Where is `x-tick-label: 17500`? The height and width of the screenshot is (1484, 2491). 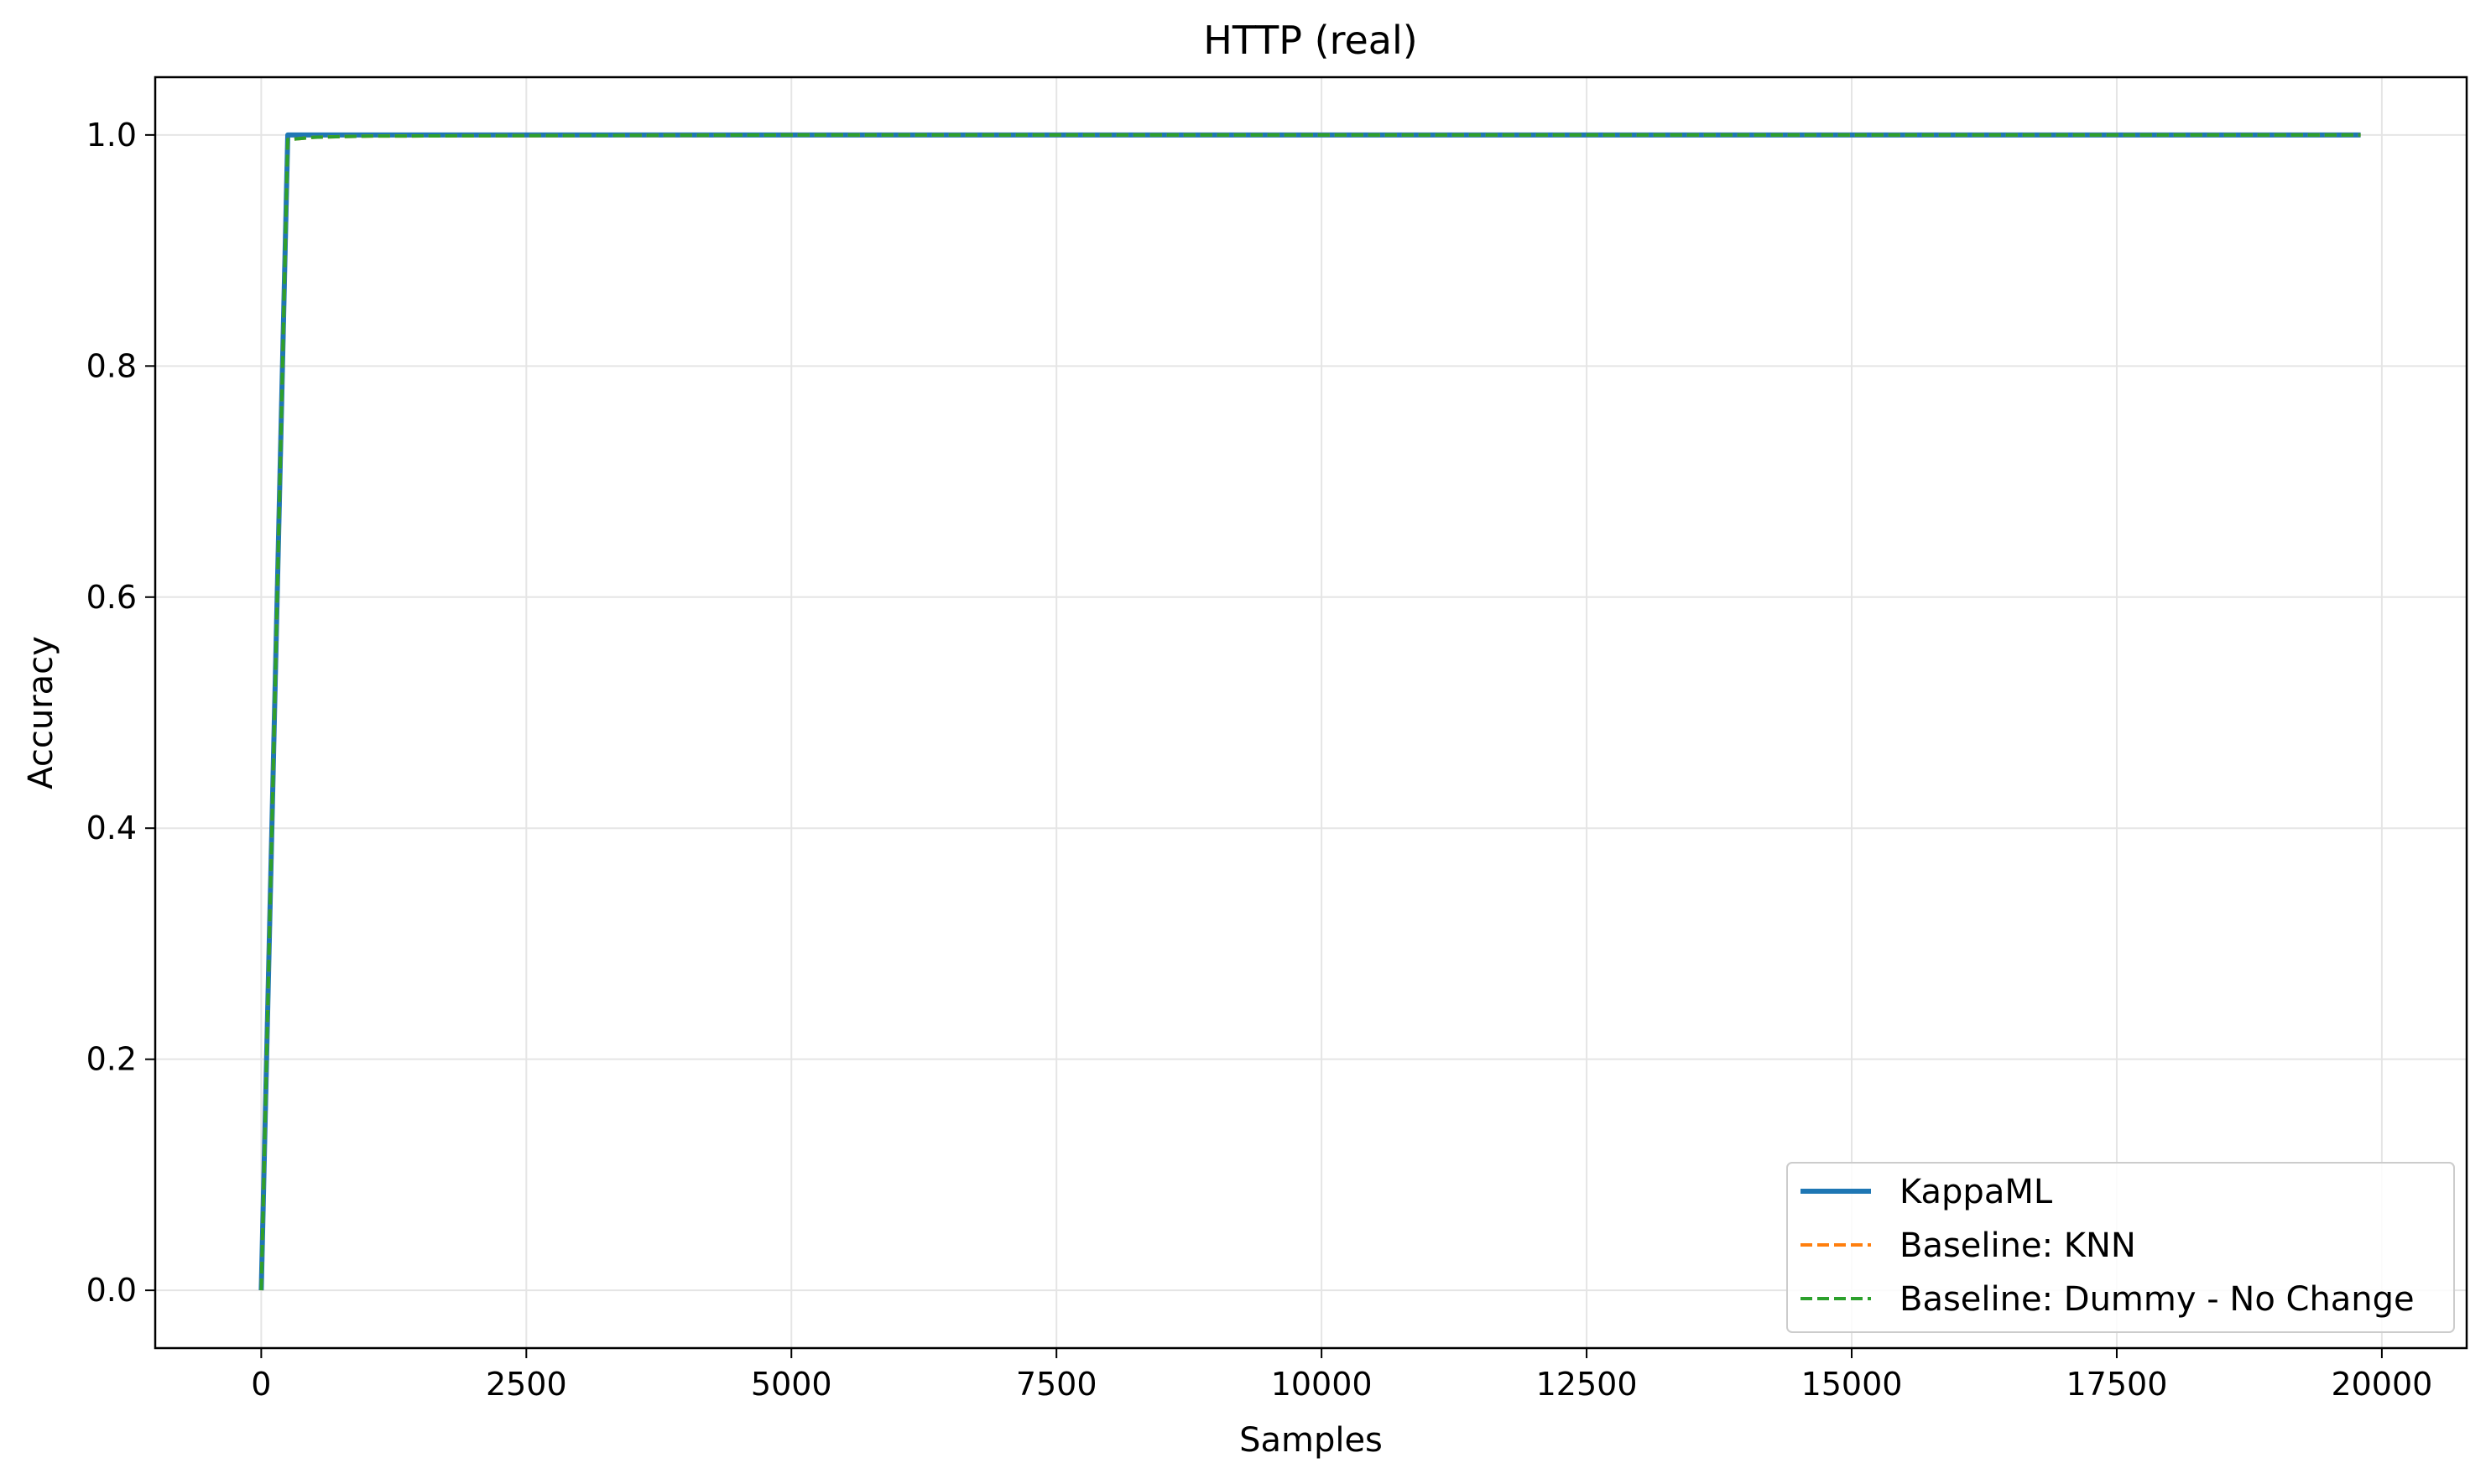 x-tick-label: 17500 is located at coordinates (2117, 1384).